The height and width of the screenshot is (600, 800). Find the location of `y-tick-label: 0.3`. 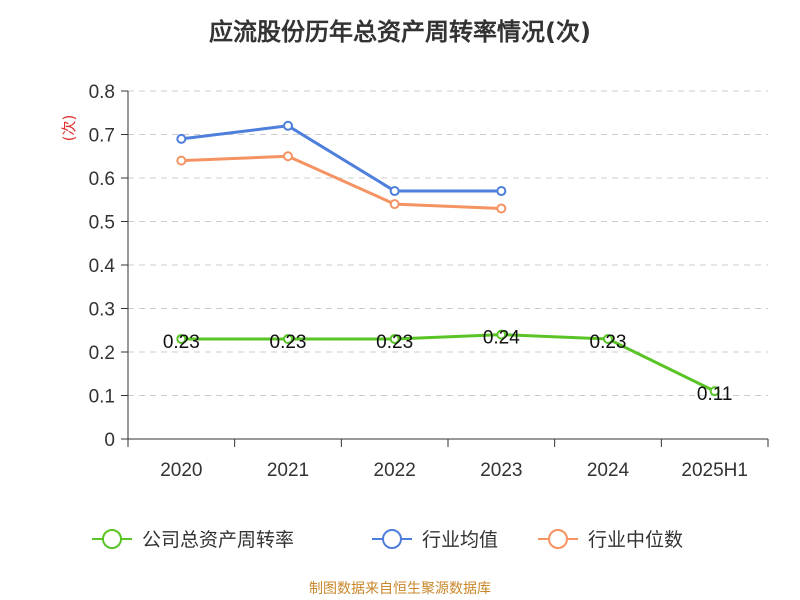

y-tick-label: 0.3 is located at coordinates (102, 310).